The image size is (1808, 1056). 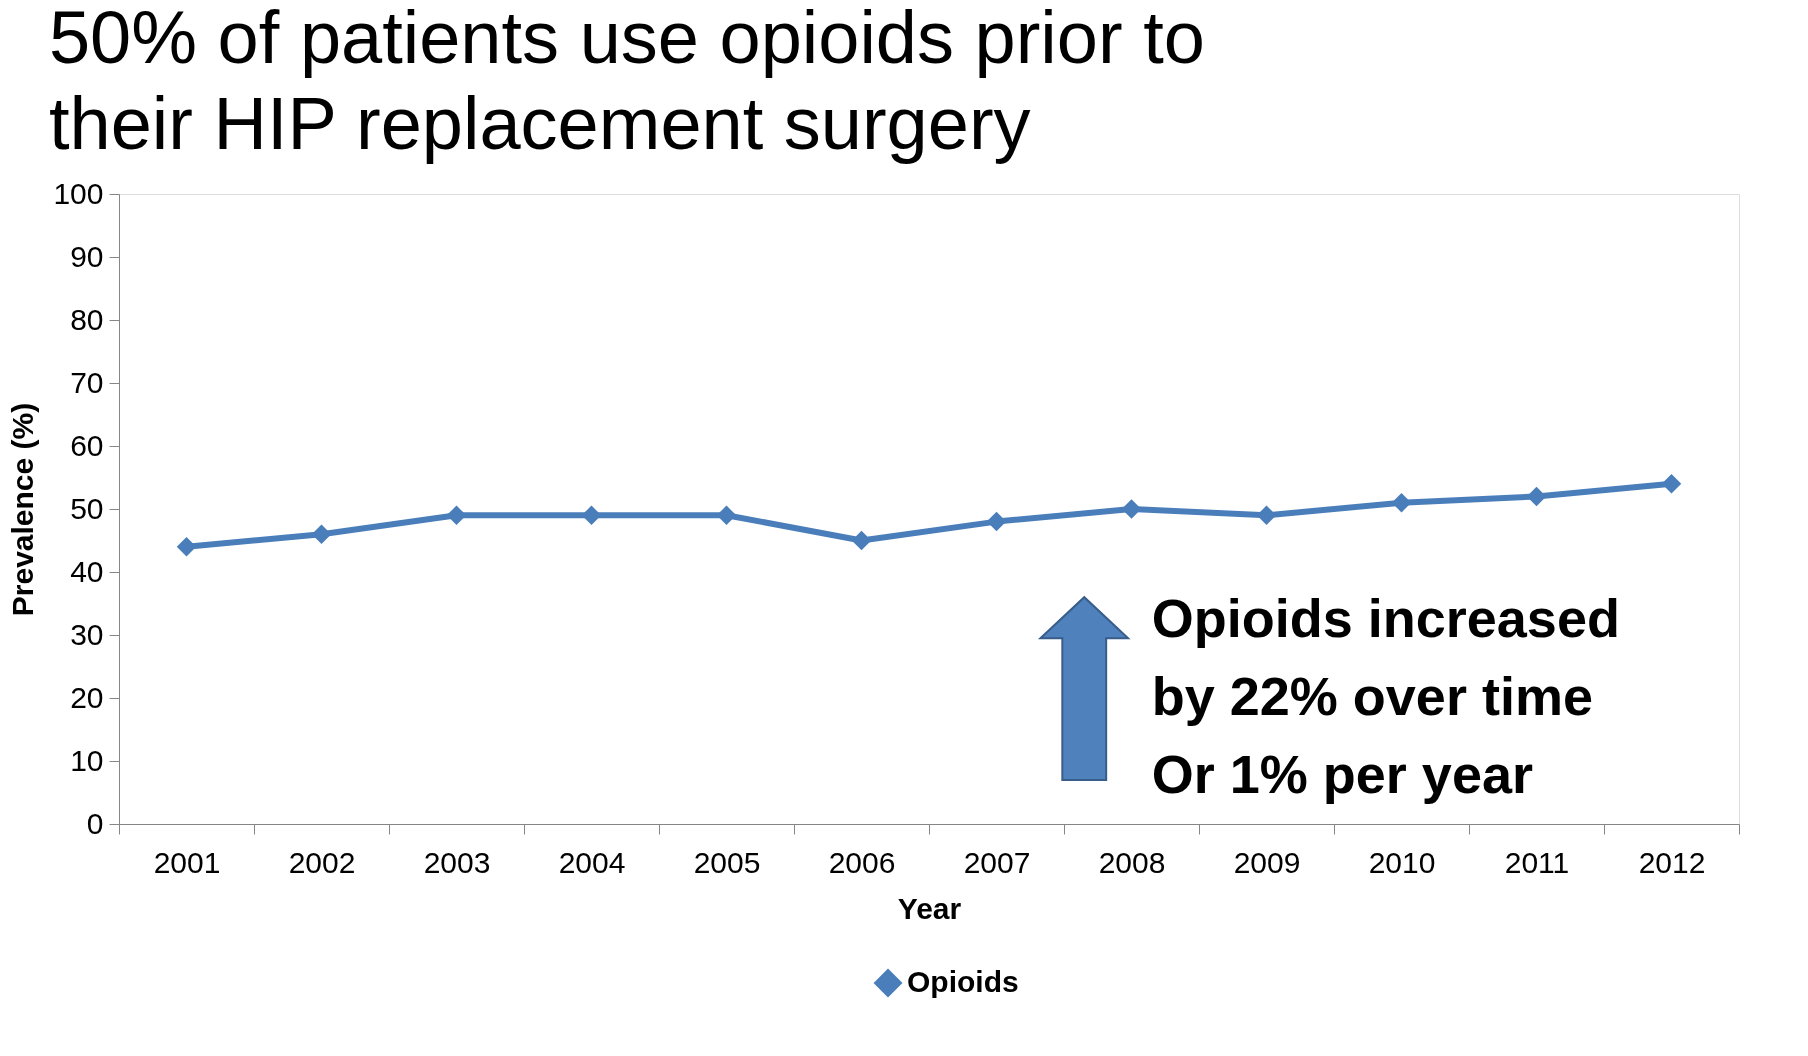 I want to click on y-tick-label: 90, so click(x=87, y=256).